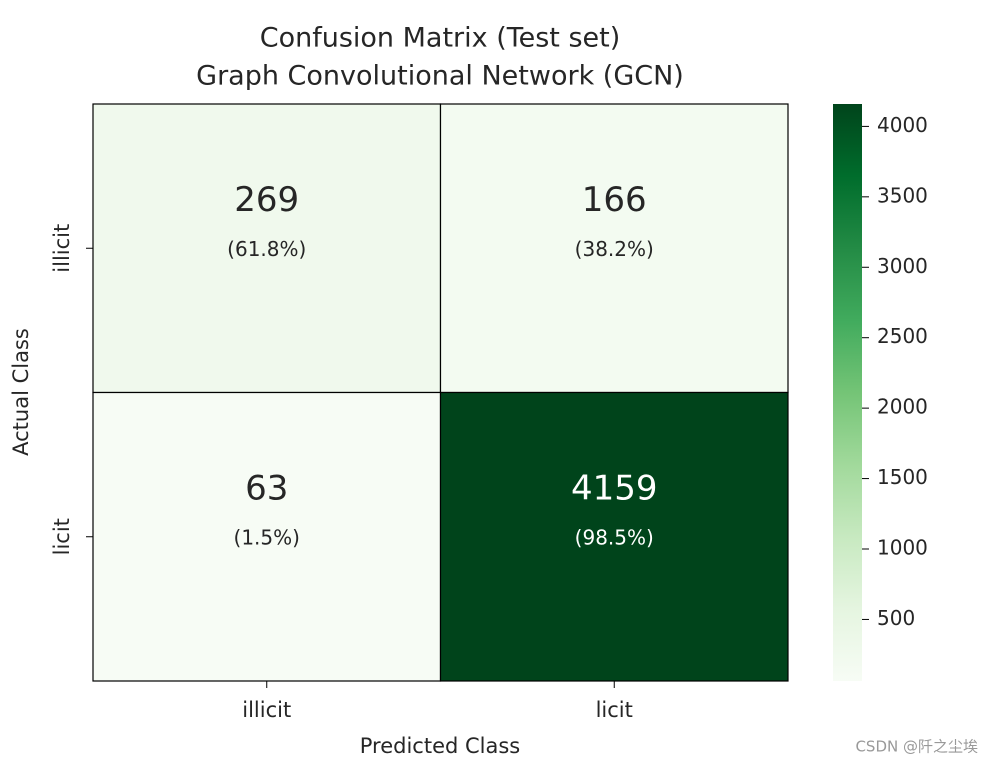  What do you see at coordinates (266, 488) in the screenshot?
I see `cell-value: 63` at bounding box center [266, 488].